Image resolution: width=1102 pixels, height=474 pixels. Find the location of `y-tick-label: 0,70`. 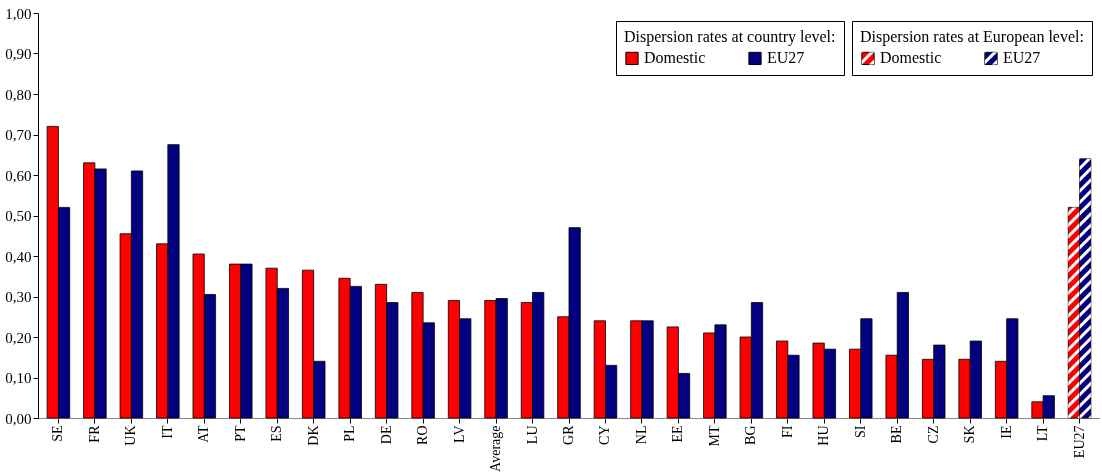

y-tick-label: 0,70 is located at coordinates (18, 135).